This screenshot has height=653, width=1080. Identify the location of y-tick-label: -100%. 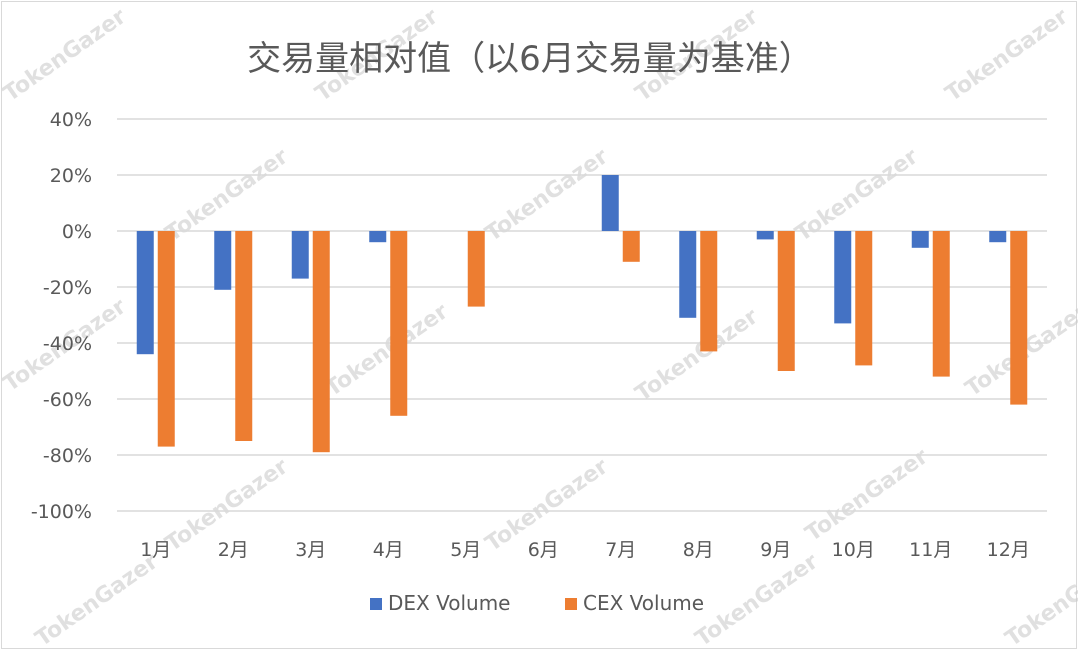
(61, 512).